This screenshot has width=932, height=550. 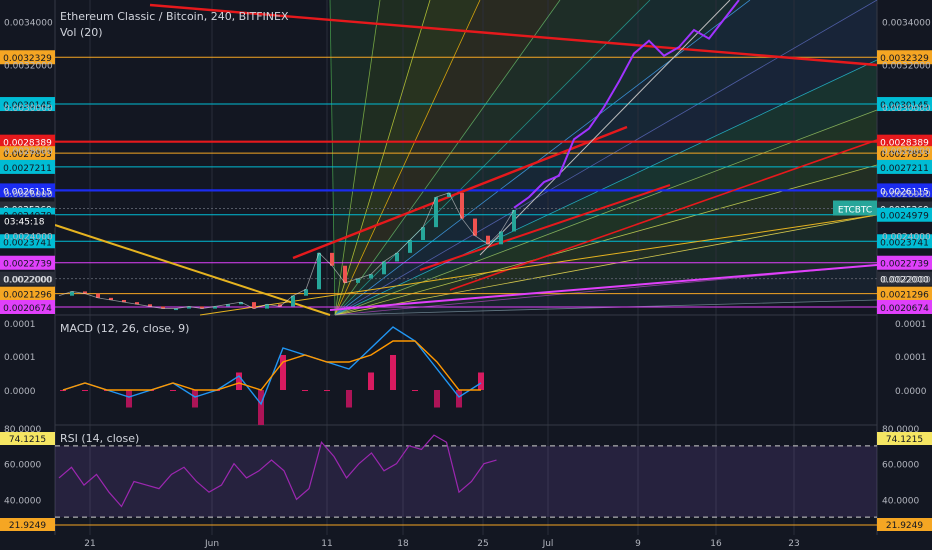 I want to click on rsi-axis-right-tick: 40.0000, so click(x=900, y=501).